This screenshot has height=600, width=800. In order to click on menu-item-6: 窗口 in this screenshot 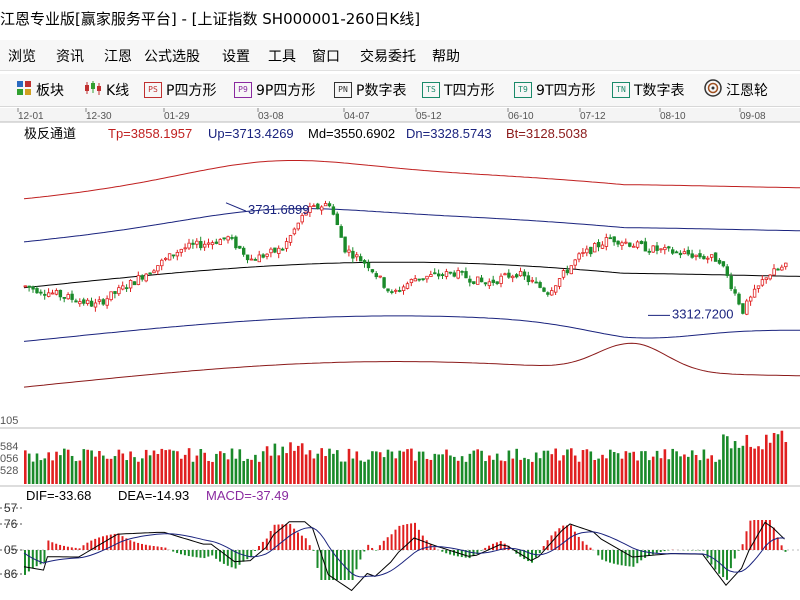, I will do `click(326, 57)`.